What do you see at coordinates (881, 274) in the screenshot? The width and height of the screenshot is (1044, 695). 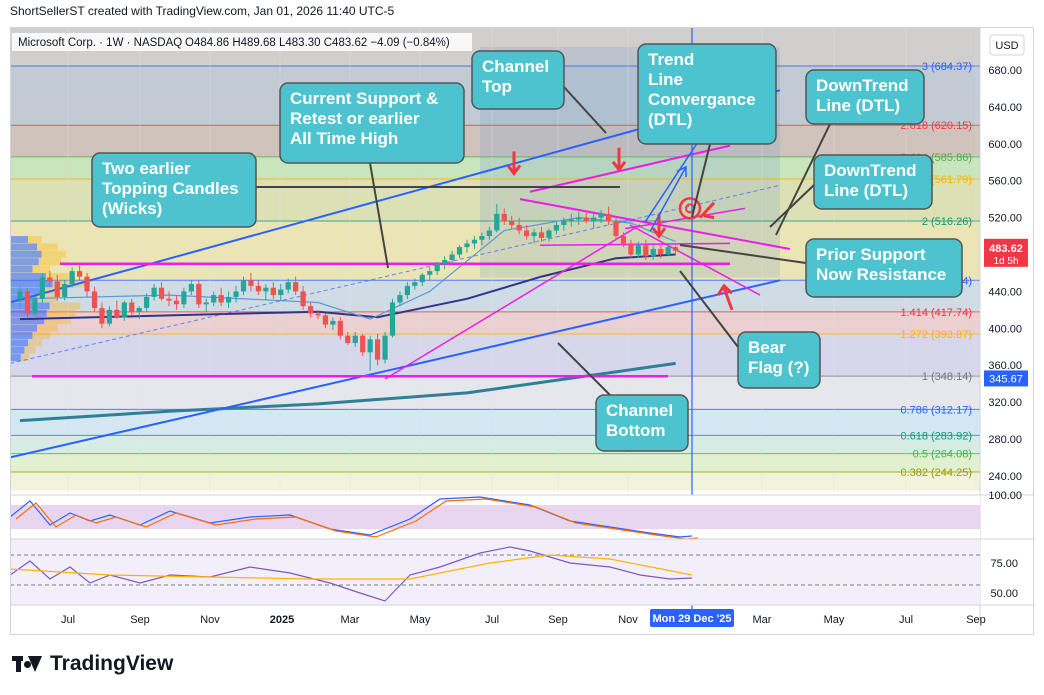 I see `callout-text: Now Resistance` at bounding box center [881, 274].